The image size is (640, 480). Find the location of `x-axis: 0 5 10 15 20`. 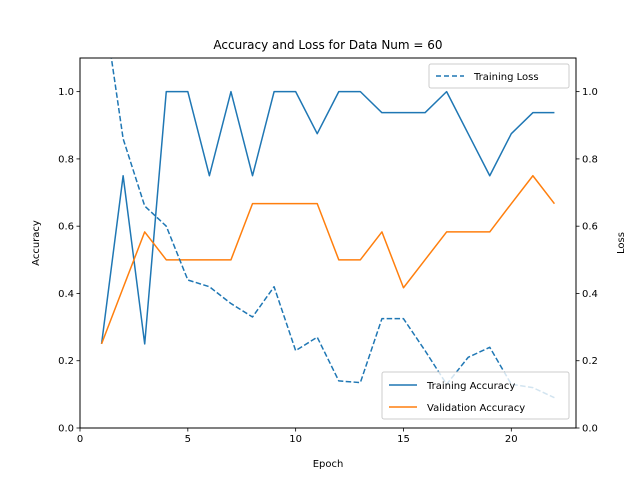

x-axis: 0 5 10 15 20 is located at coordinates (297, 436).